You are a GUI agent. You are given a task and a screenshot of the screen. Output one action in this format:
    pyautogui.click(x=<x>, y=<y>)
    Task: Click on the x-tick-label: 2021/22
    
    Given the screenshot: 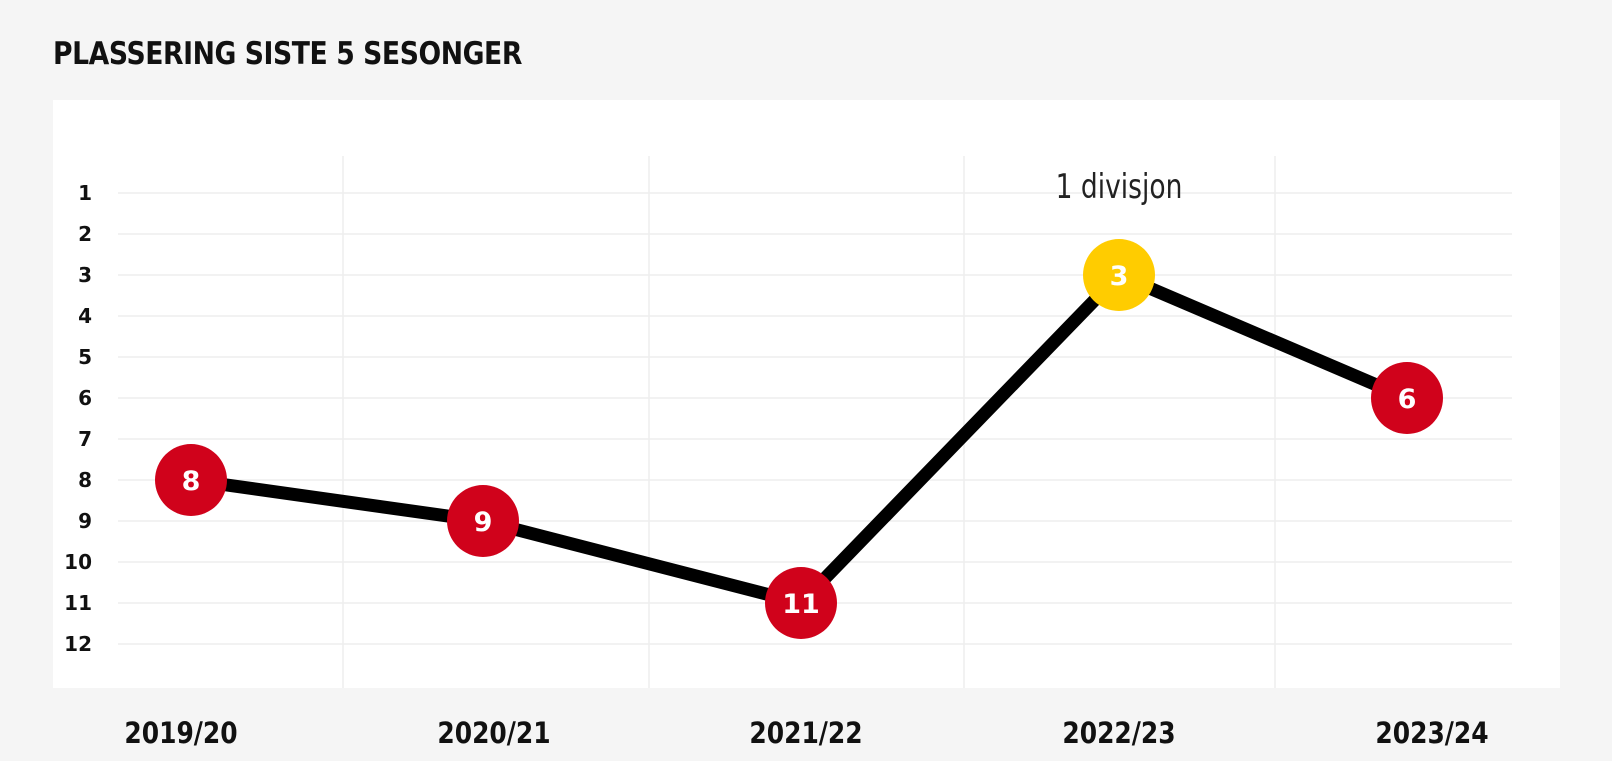 What is the action you would take?
    pyautogui.click(x=805, y=733)
    